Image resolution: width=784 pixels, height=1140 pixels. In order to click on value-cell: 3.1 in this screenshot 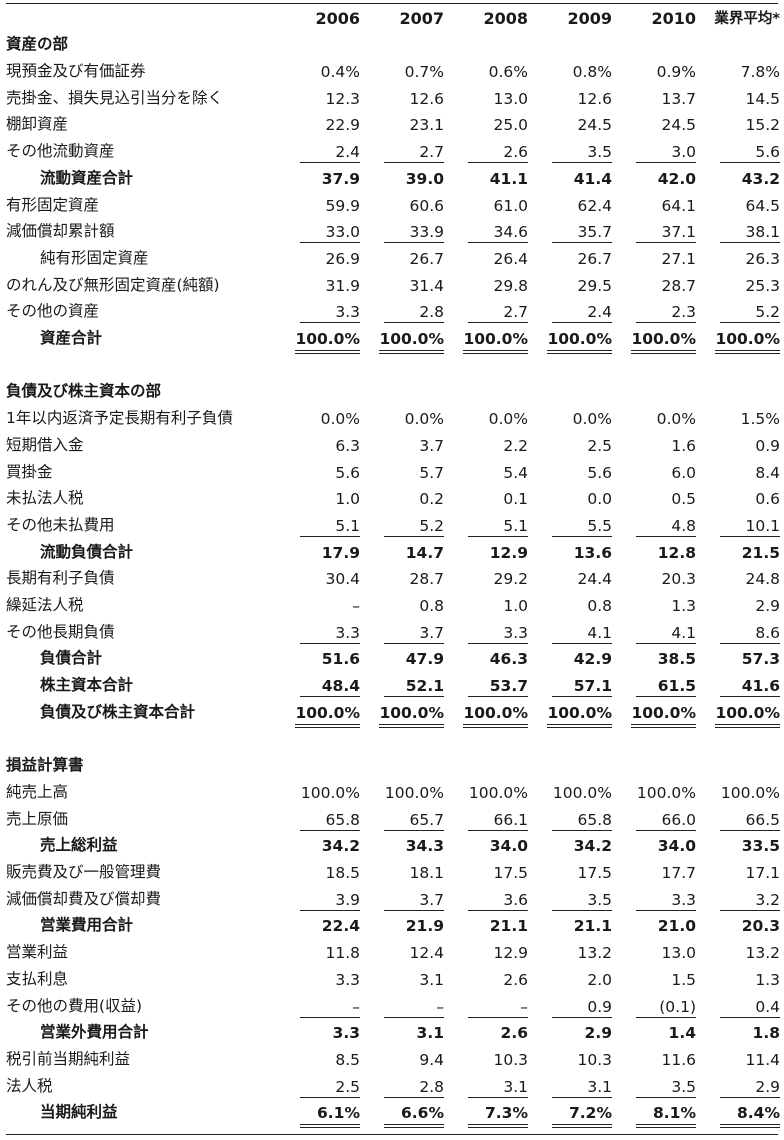, I will do `click(410, 980)`.